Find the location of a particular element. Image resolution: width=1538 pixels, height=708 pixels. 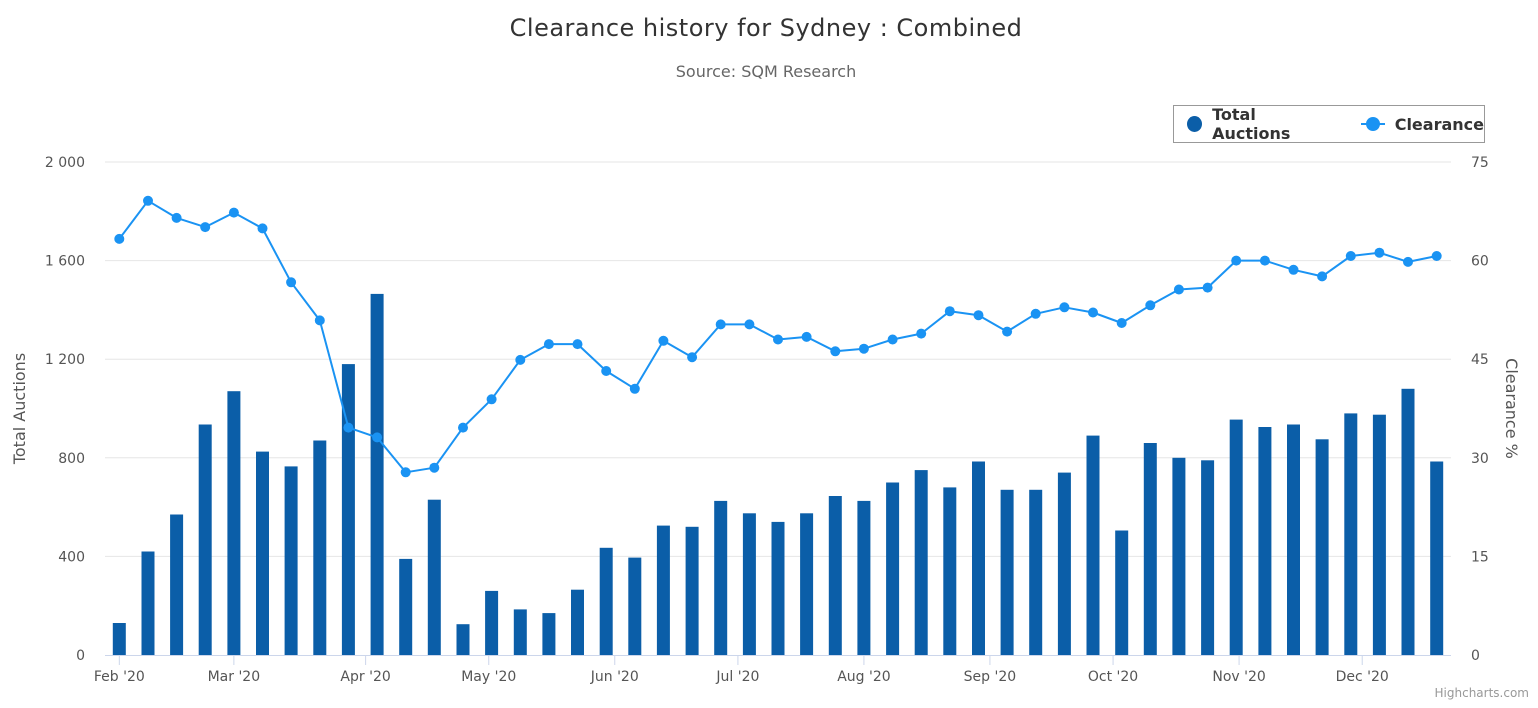

legend-item-total-auctions: Total Auctions is located at coordinates (1260, 124).